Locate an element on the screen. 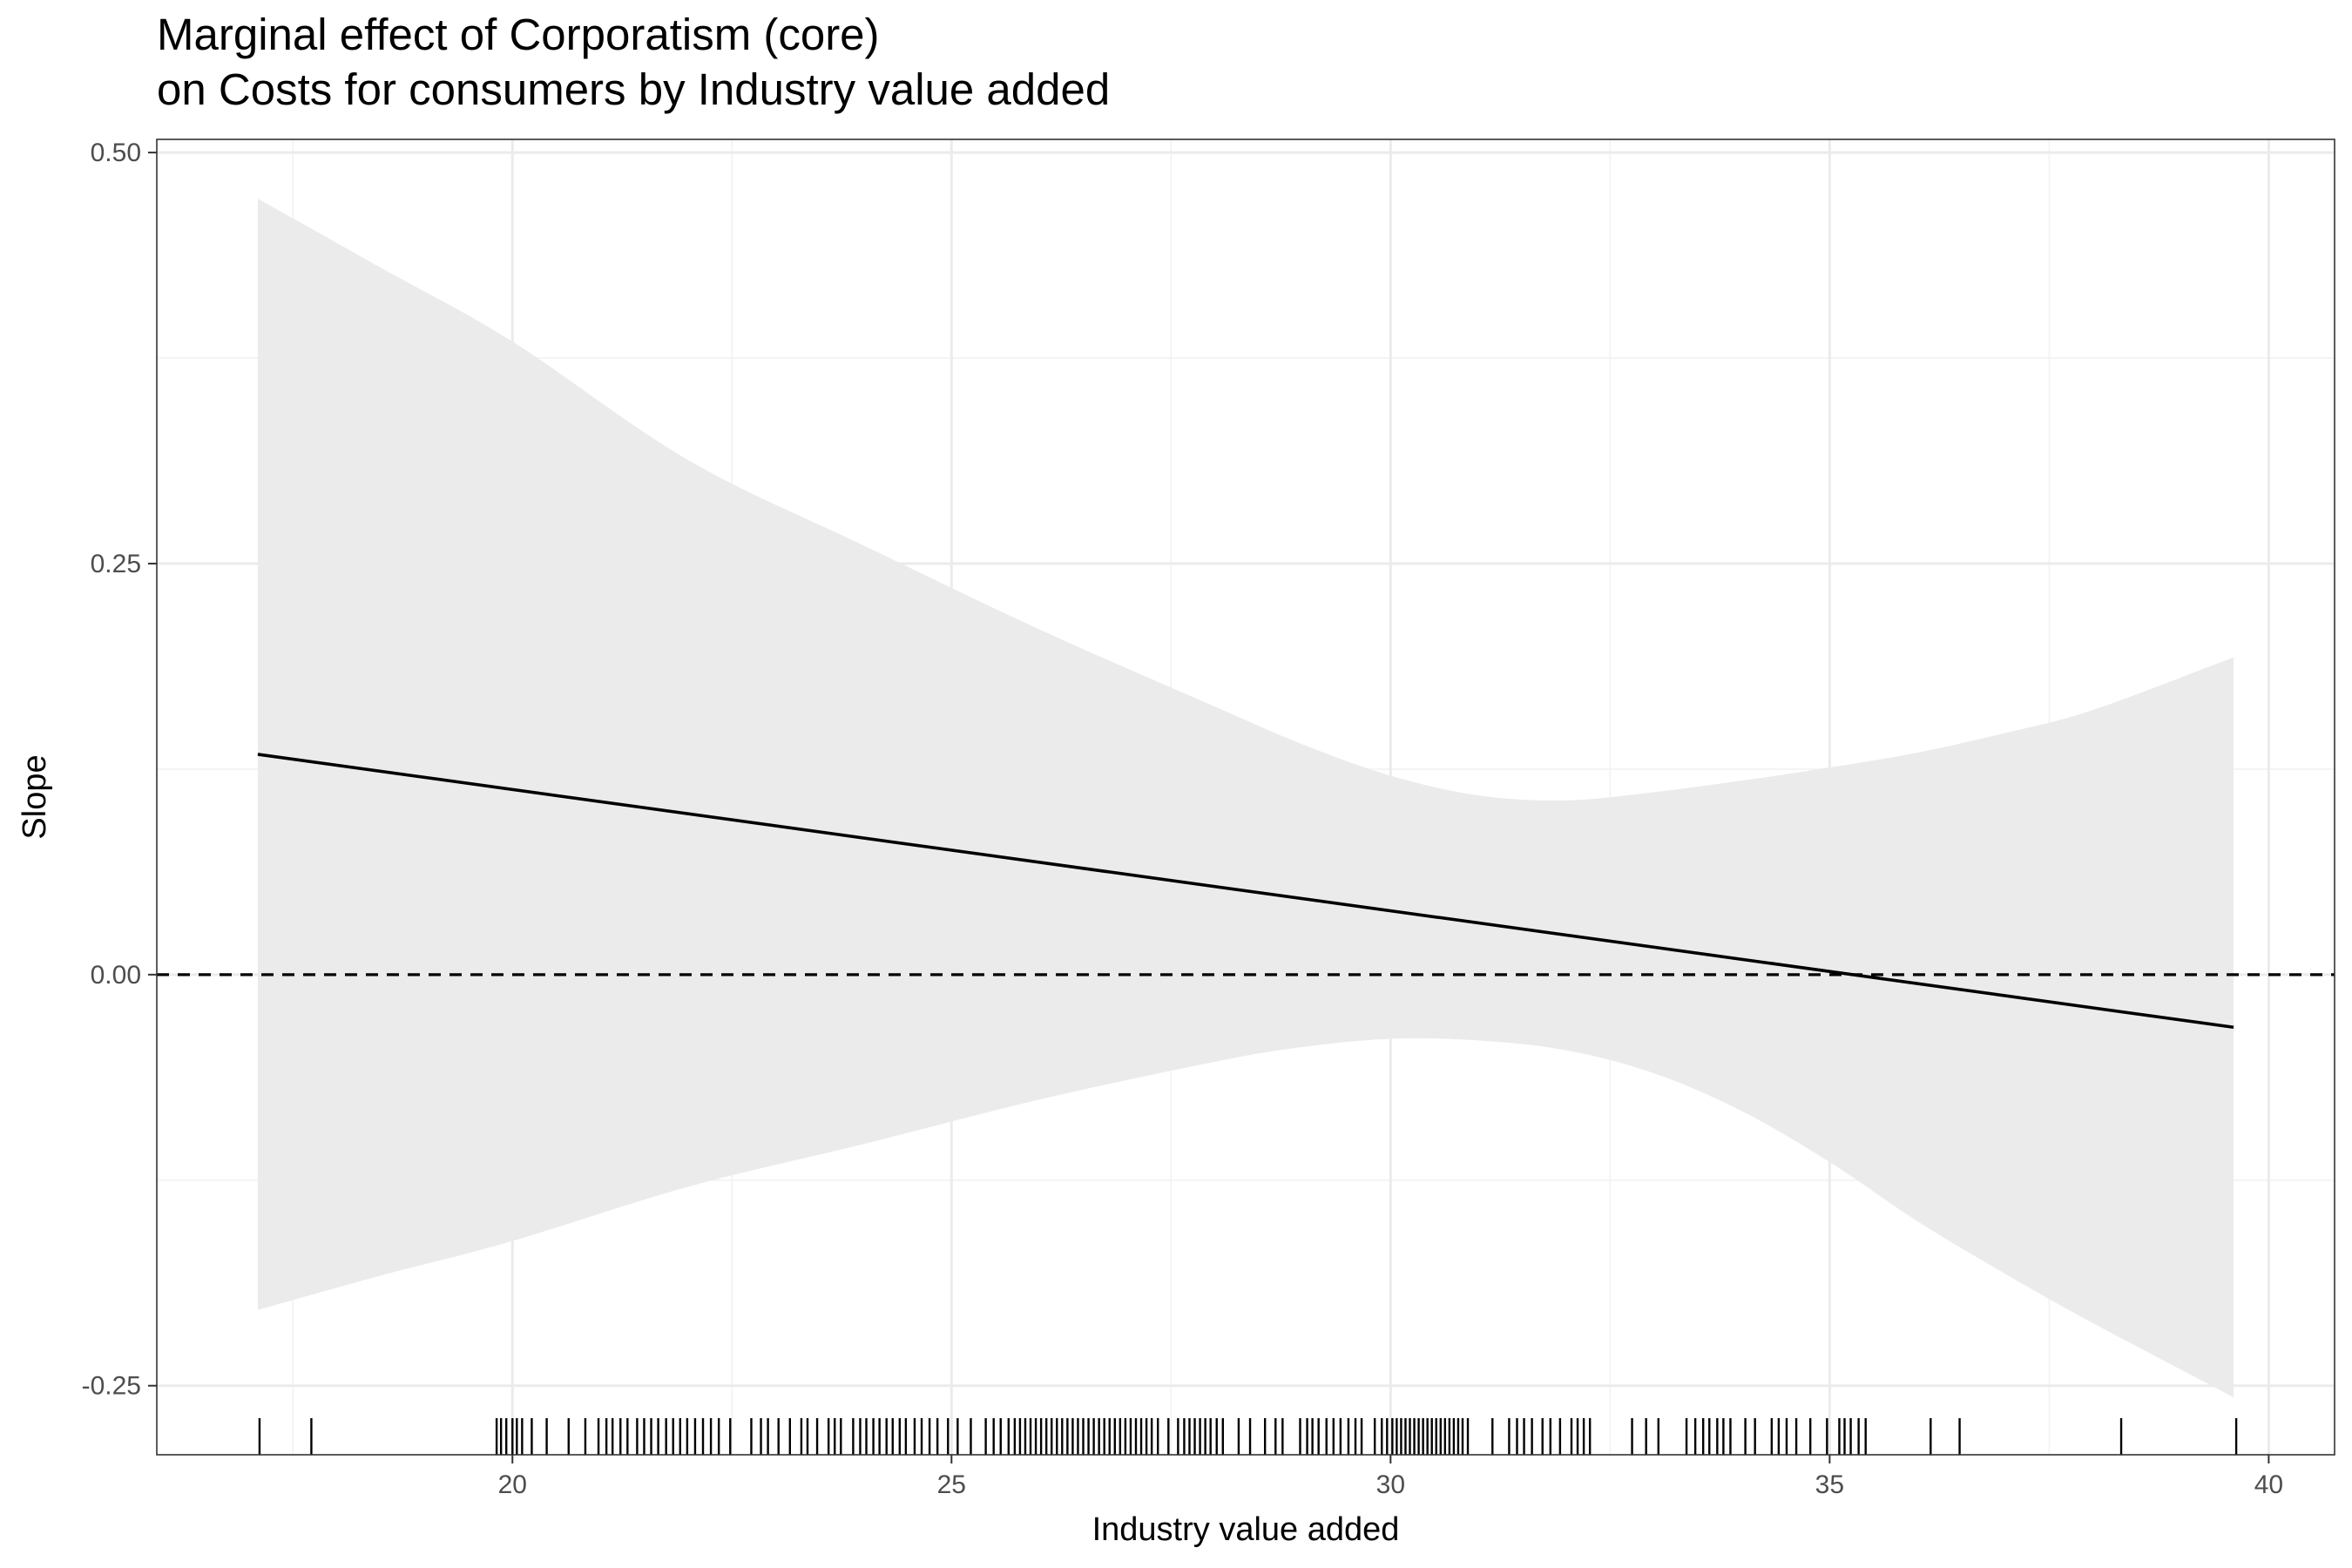 This screenshot has width=2352, height=1568. rug-marks is located at coordinates (1248, 1437).